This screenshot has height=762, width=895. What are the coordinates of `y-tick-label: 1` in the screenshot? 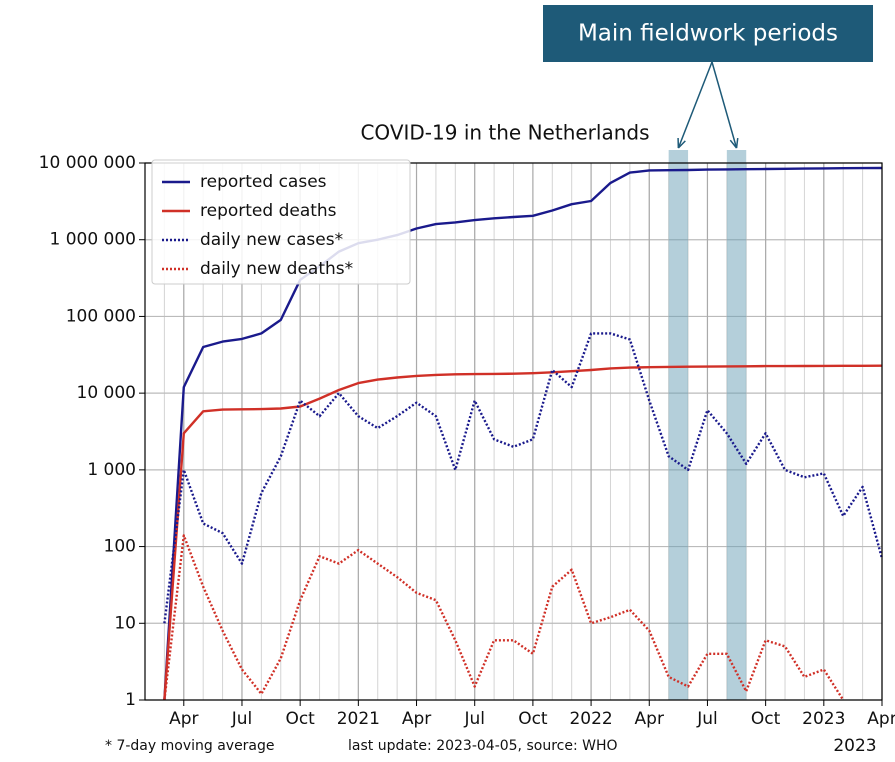 It's located at (130, 700).